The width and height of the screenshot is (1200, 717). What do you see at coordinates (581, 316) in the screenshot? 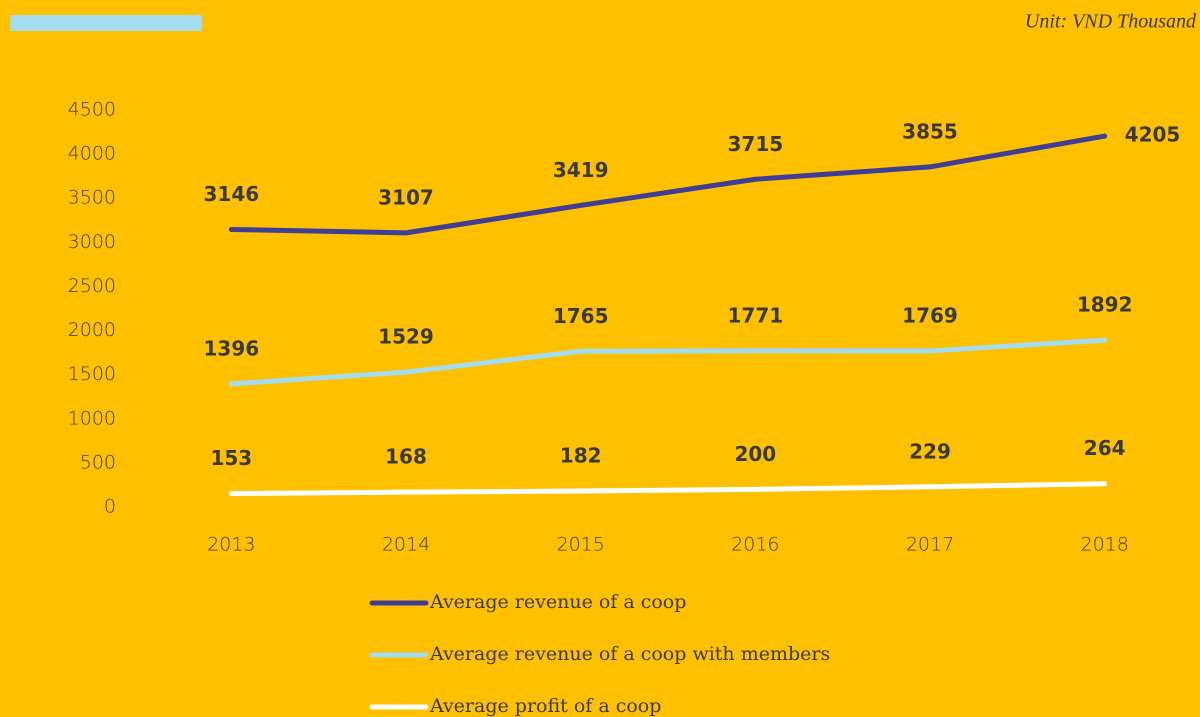
I see `data-label: 1765` at bounding box center [581, 316].